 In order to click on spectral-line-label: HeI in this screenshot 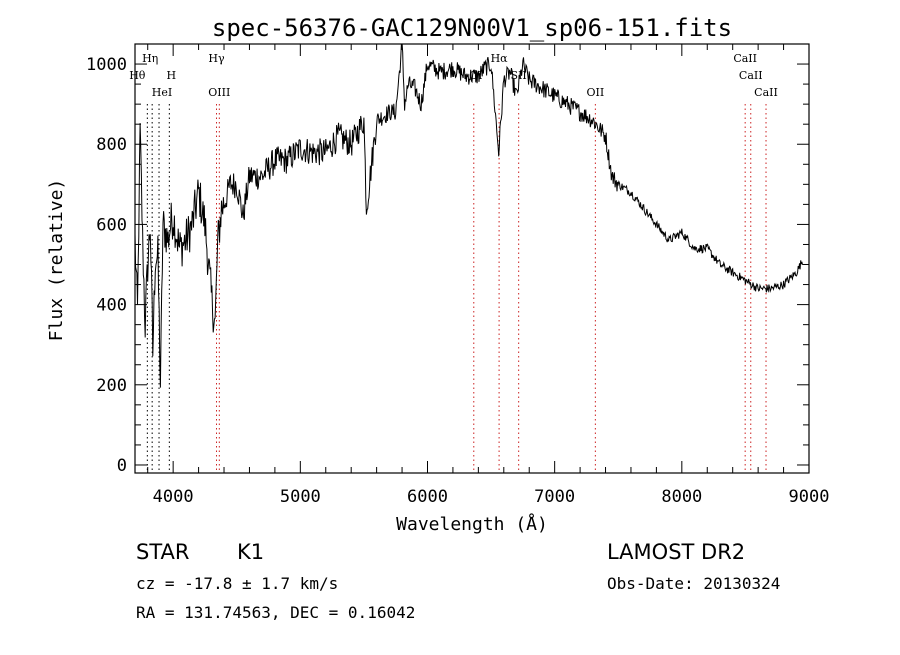, I will do `click(162, 92)`.